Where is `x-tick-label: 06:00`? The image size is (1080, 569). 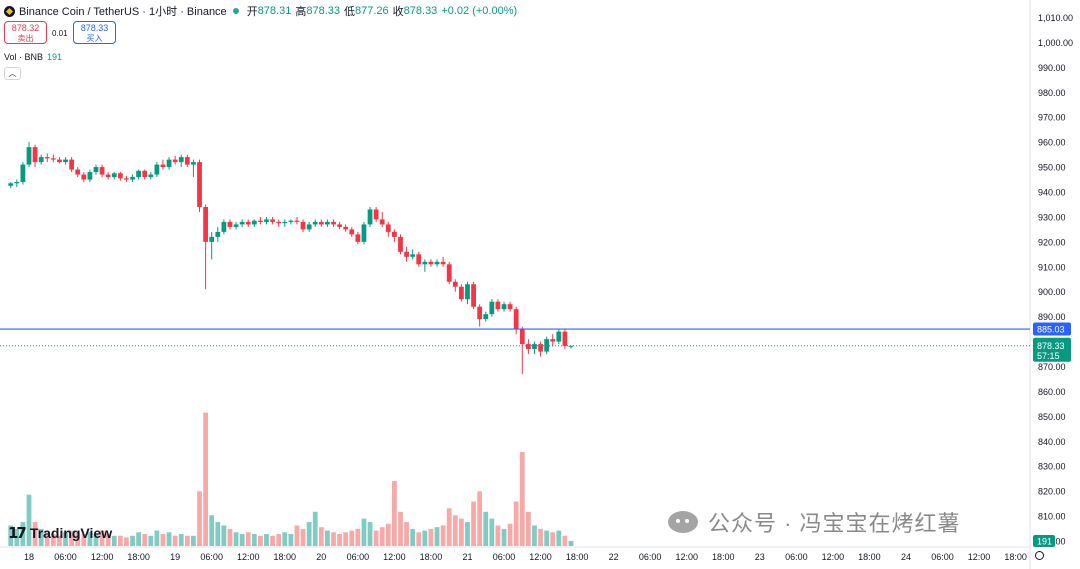
x-tick-label: 06:00 is located at coordinates (65, 557).